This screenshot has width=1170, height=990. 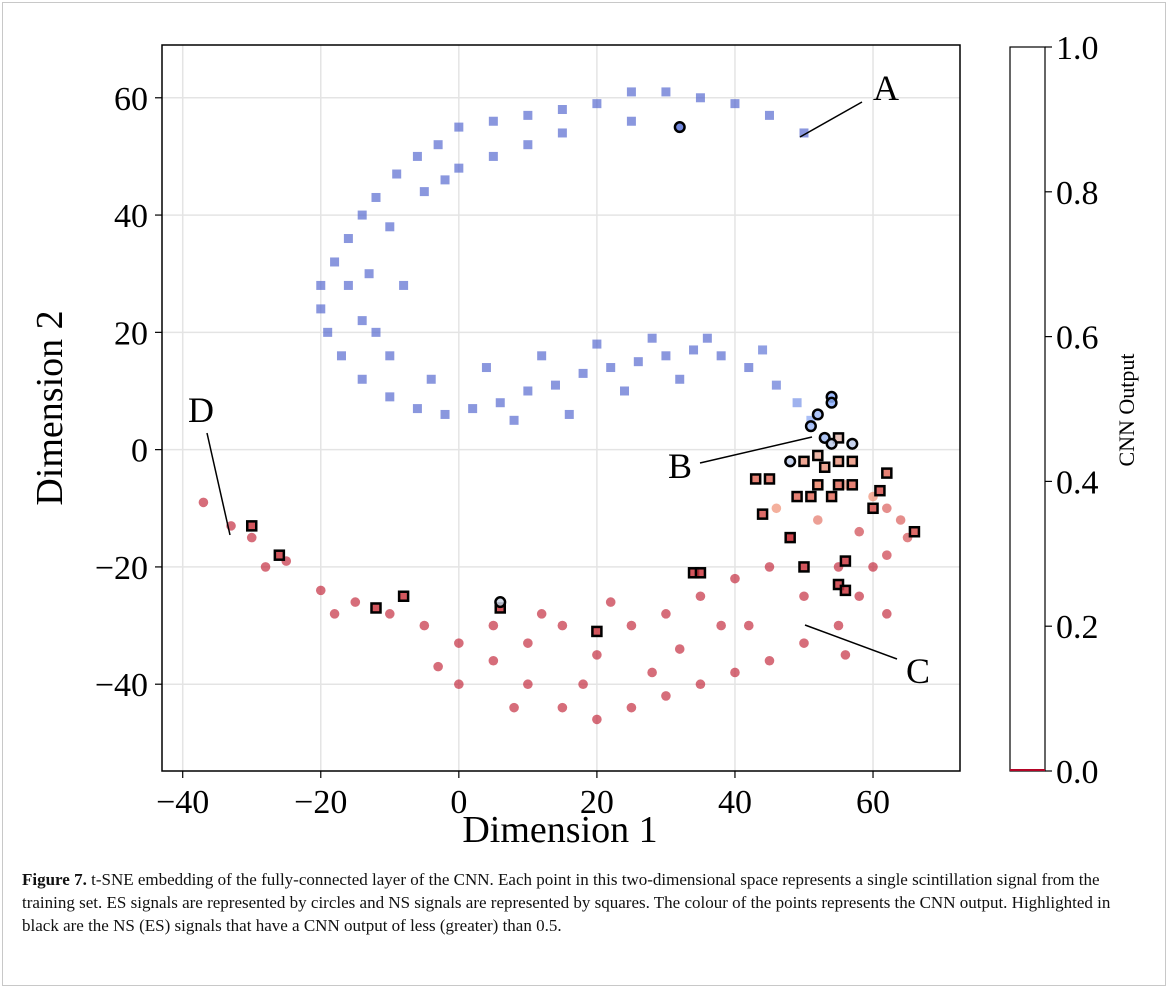 I want to click on annotation: A, so click(x=886, y=88).